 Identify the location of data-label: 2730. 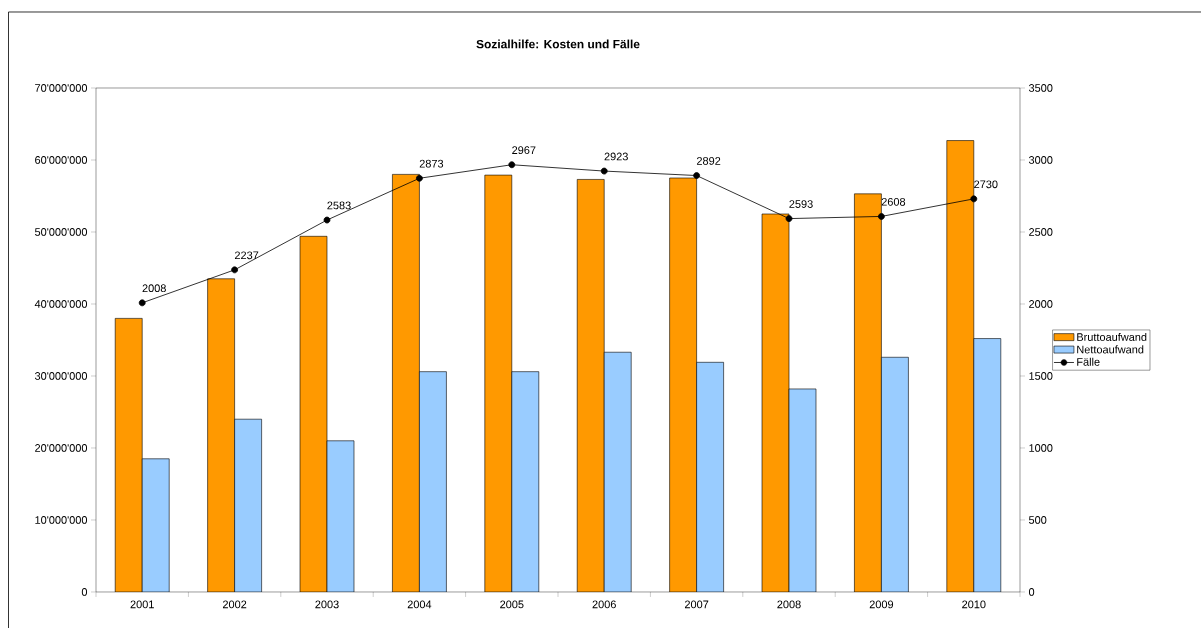
(986, 184).